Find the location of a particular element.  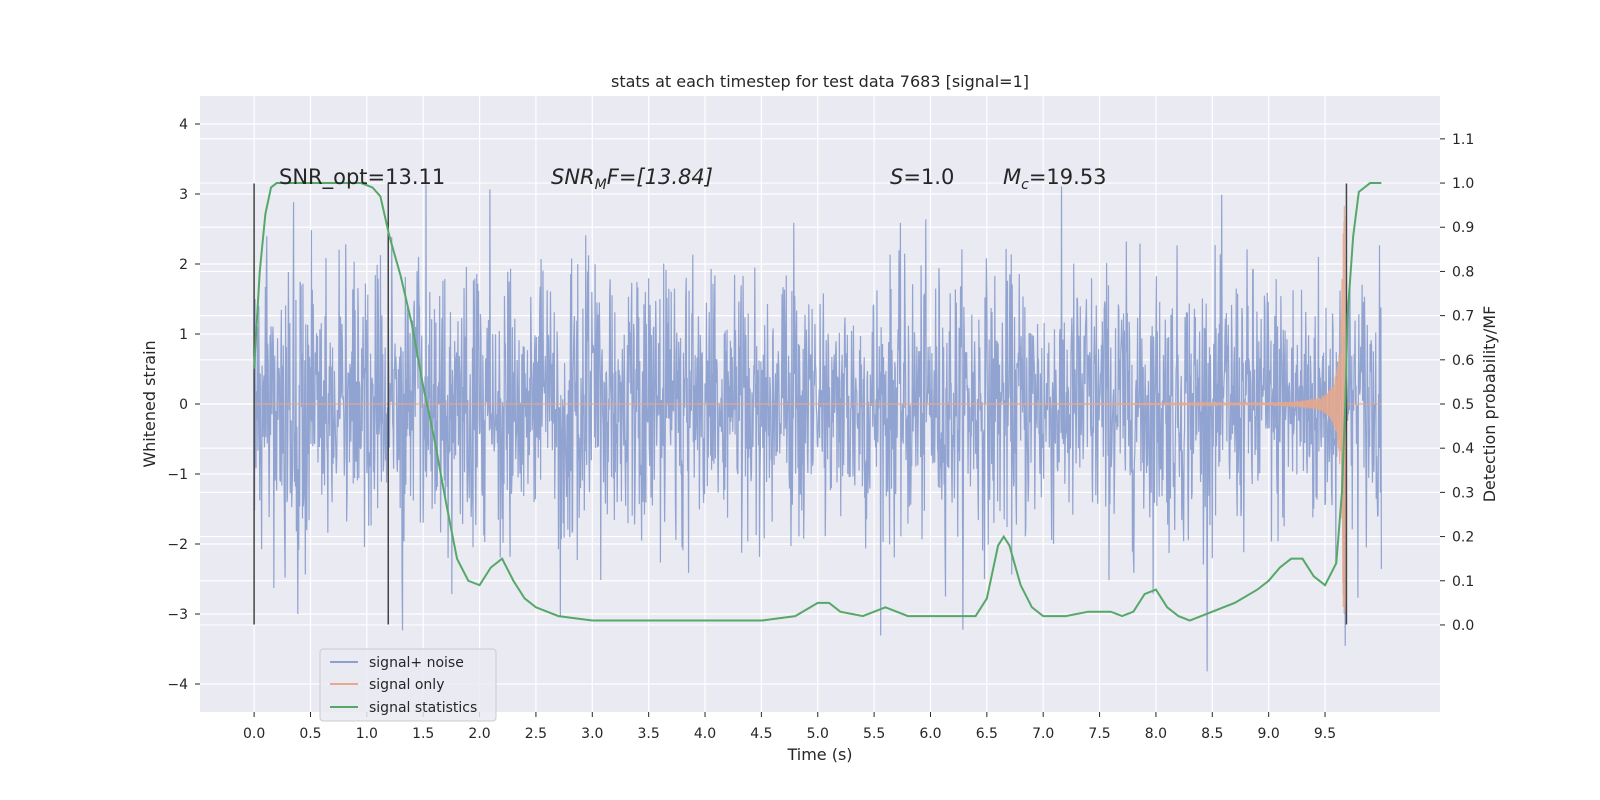

right-axis-ticks: 0.0 0.1 0.2 0.3 0.4 0.5 0.6 0.7 0.8 0.9 1.0 1.1 is located at coordinates (1457, 383).